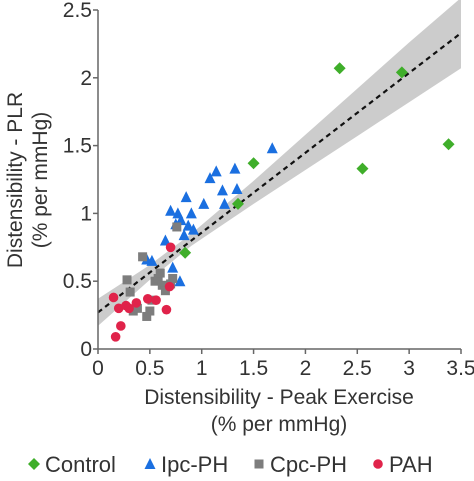  I want to click on y-tick-label: 0.5, so click(77, 281).